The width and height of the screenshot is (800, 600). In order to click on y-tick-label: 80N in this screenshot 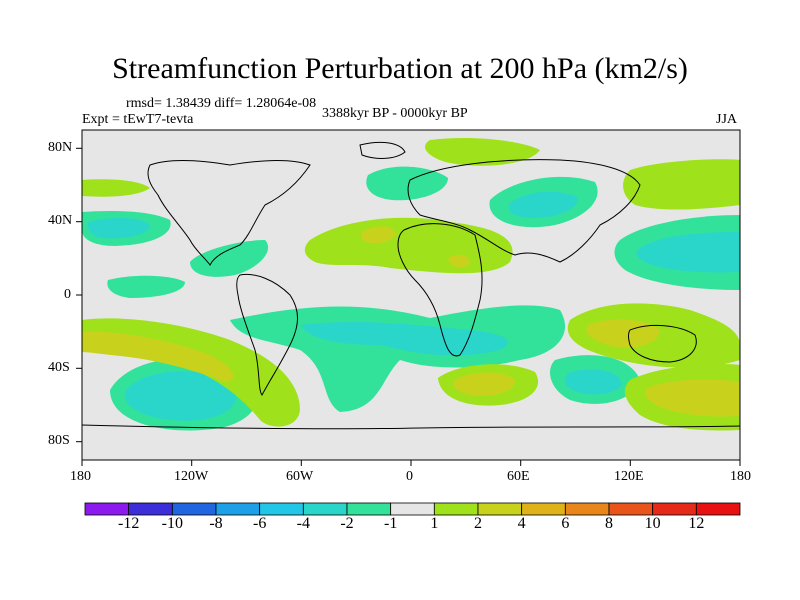, I will do `click(60, 147)`.